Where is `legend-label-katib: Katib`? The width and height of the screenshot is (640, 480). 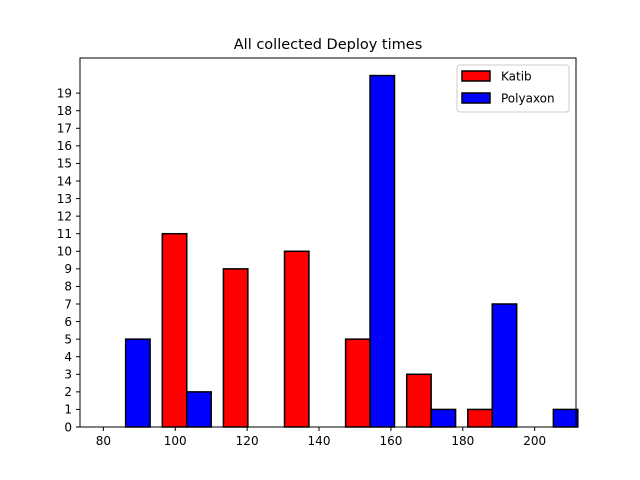
legend-label-katib: Katib is located at coordinates (516, 77).